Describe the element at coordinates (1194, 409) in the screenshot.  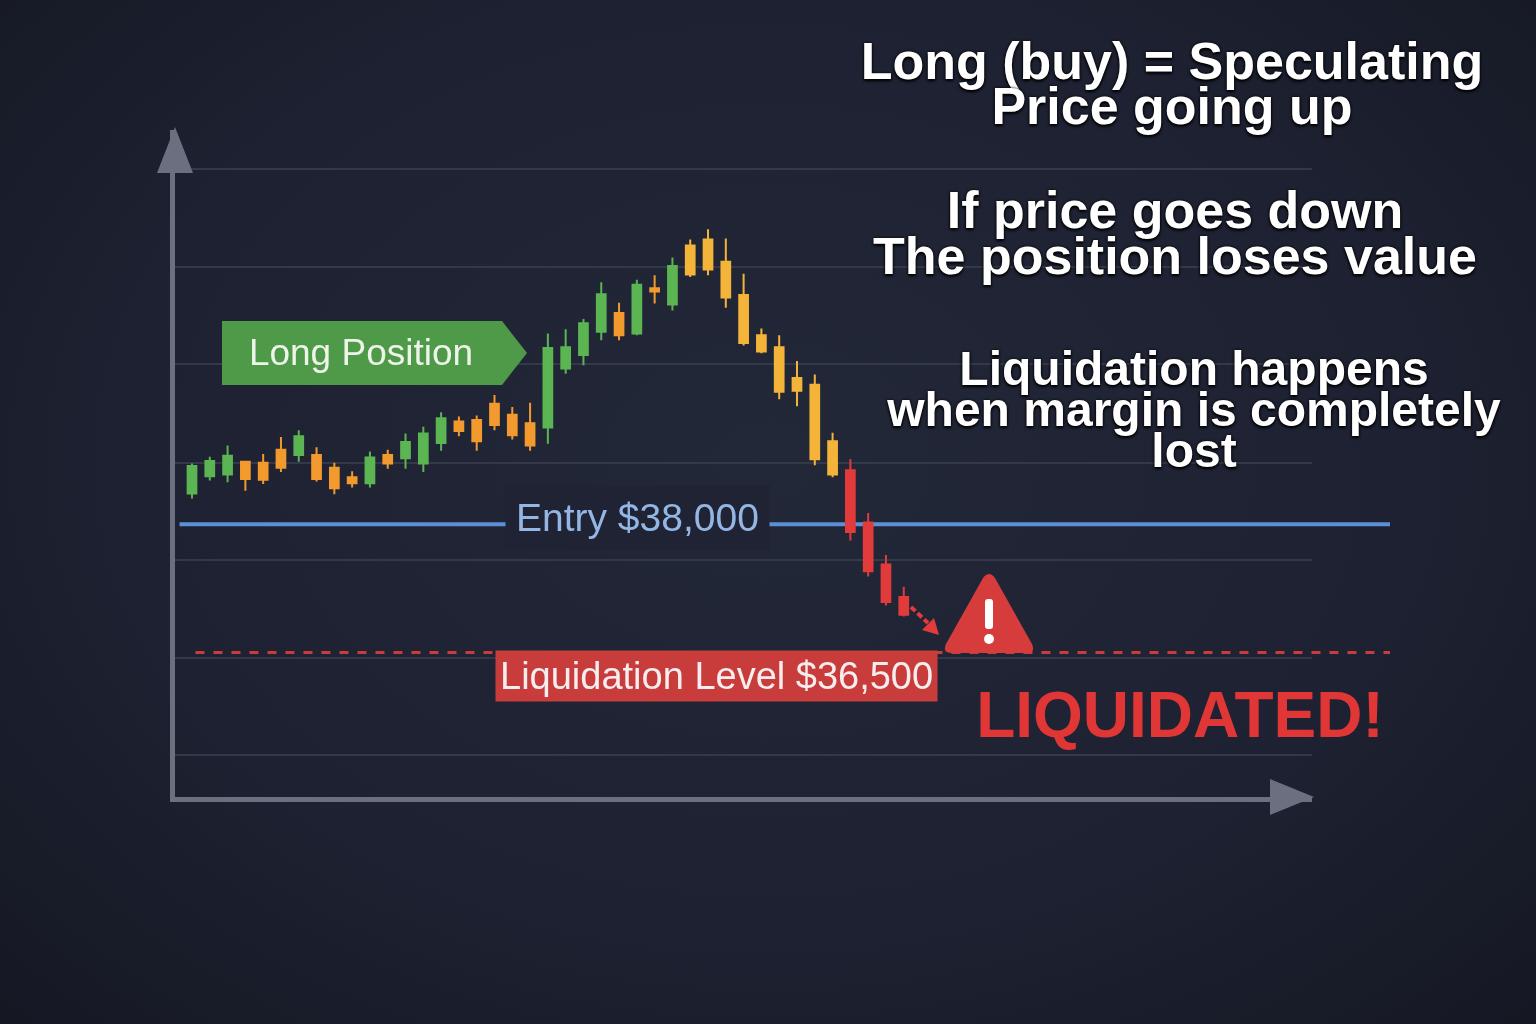
I see `annotation: Liquidation happens when margin is completely lost` at that location.